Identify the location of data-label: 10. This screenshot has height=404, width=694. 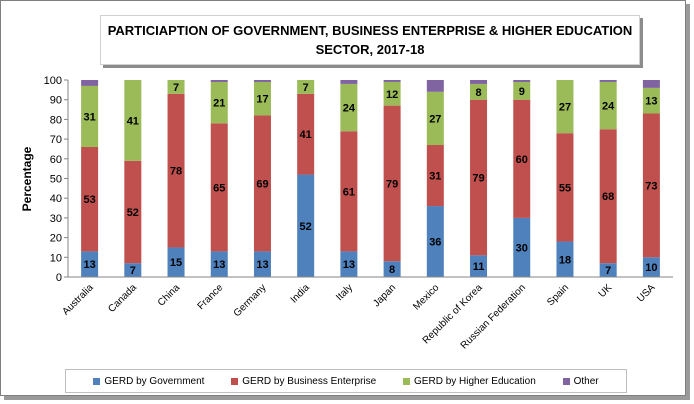
(651, 268).